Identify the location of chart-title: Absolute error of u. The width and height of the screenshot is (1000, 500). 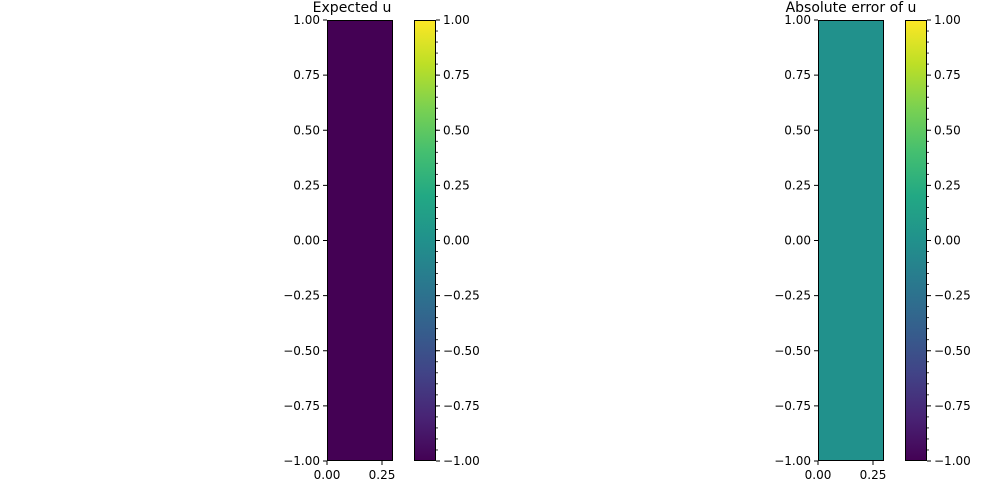
(851, 8).